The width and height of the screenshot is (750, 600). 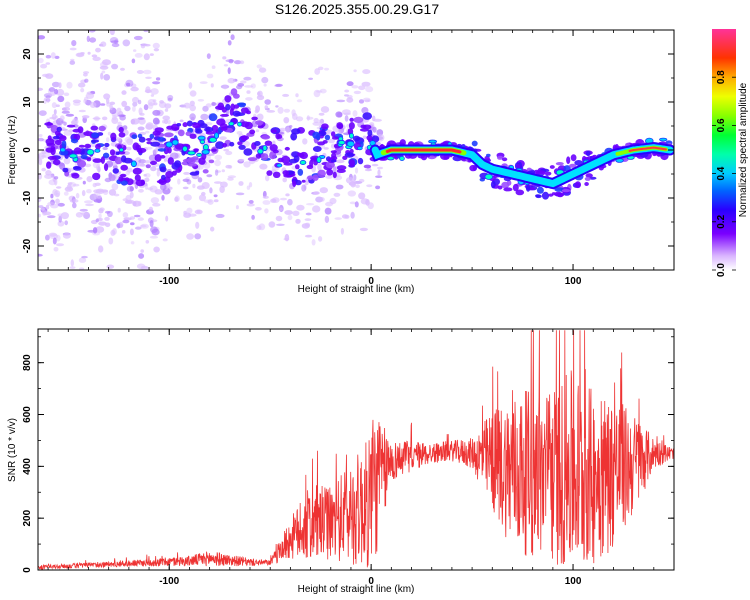 What do you see at coordinates (27, 245) in the screenshot?
I see `y-tick-label: -20` at bounding box center [27, 245].